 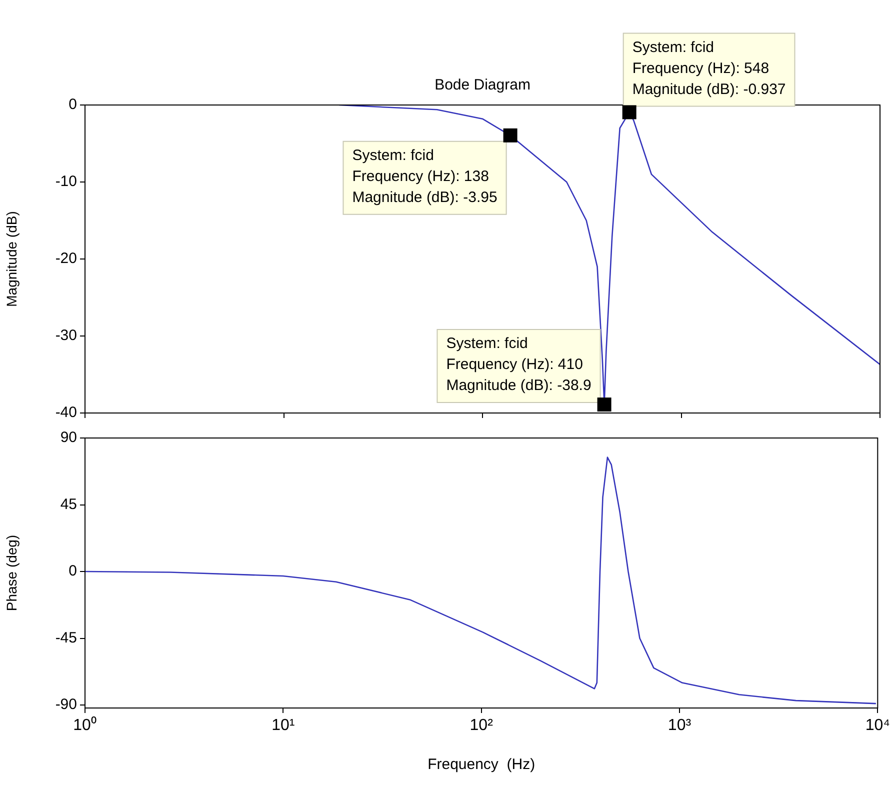 I want to click on y-tick-label: -40, so click(x=66, y=413).